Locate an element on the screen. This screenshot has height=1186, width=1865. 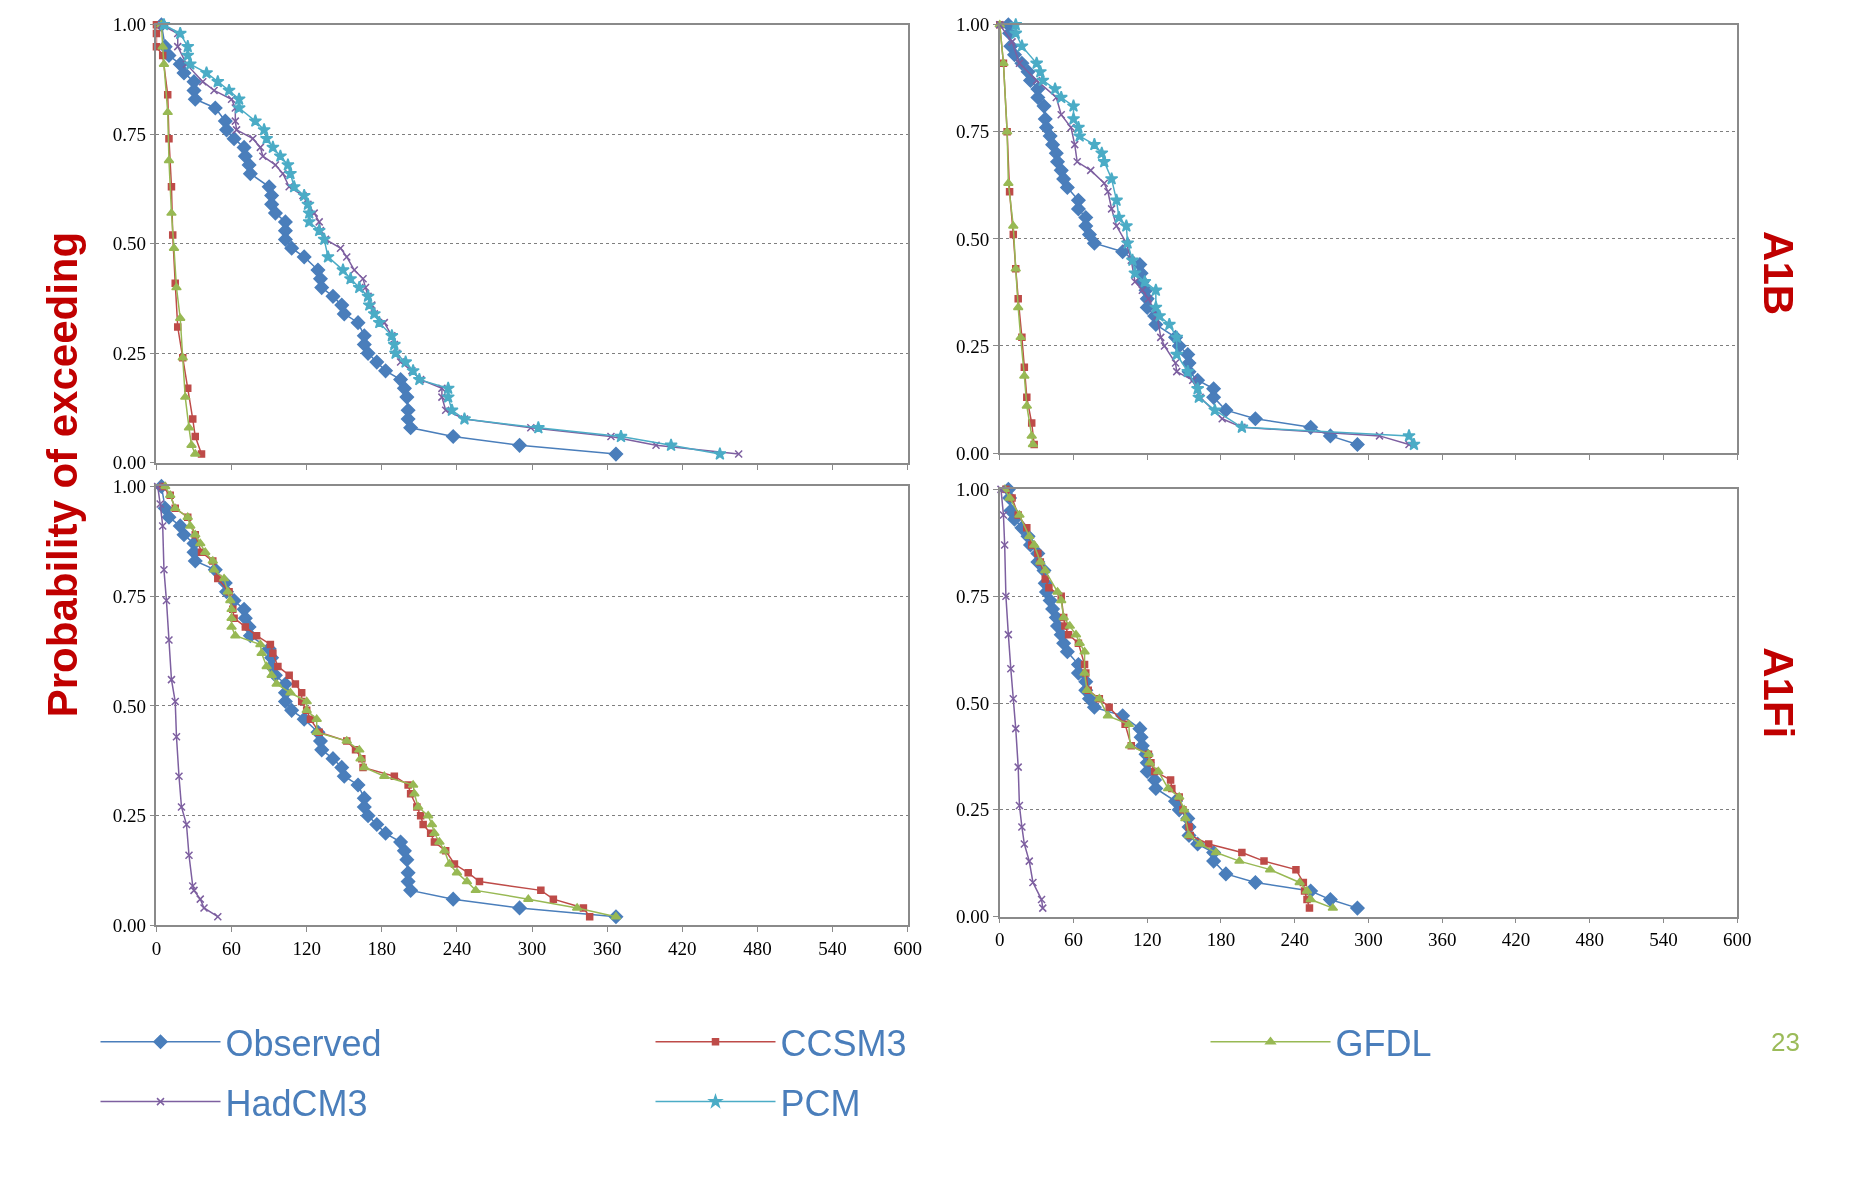
legend-label: CCSM3 is located at coordinates (843, 1043).